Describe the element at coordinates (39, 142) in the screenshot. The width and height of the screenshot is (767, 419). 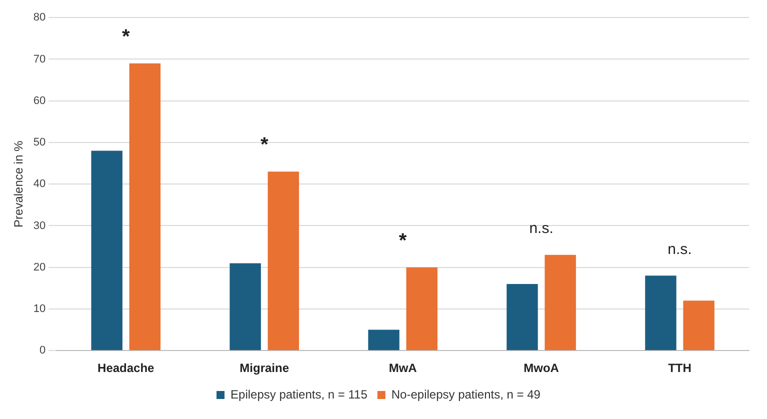
I see `y-tick-label: 50` at that location.